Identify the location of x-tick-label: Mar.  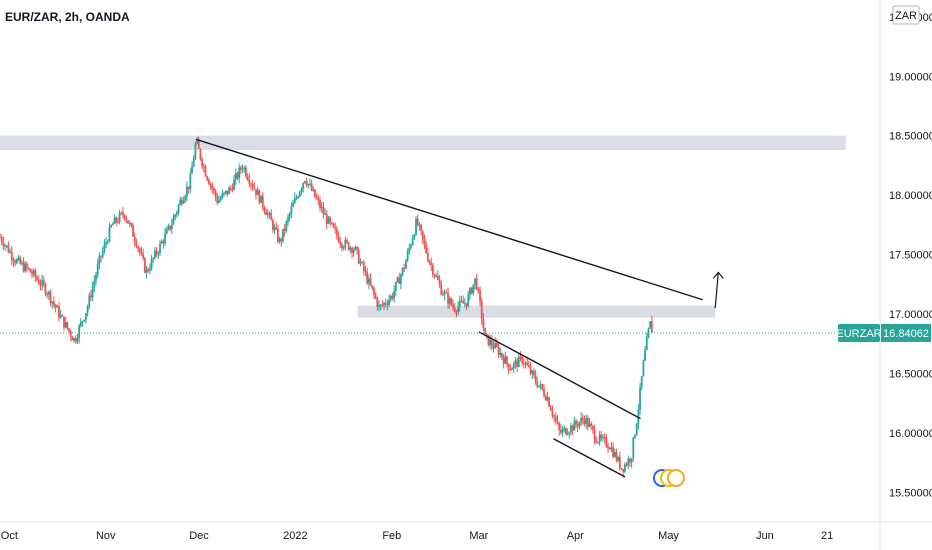
(478, 536).